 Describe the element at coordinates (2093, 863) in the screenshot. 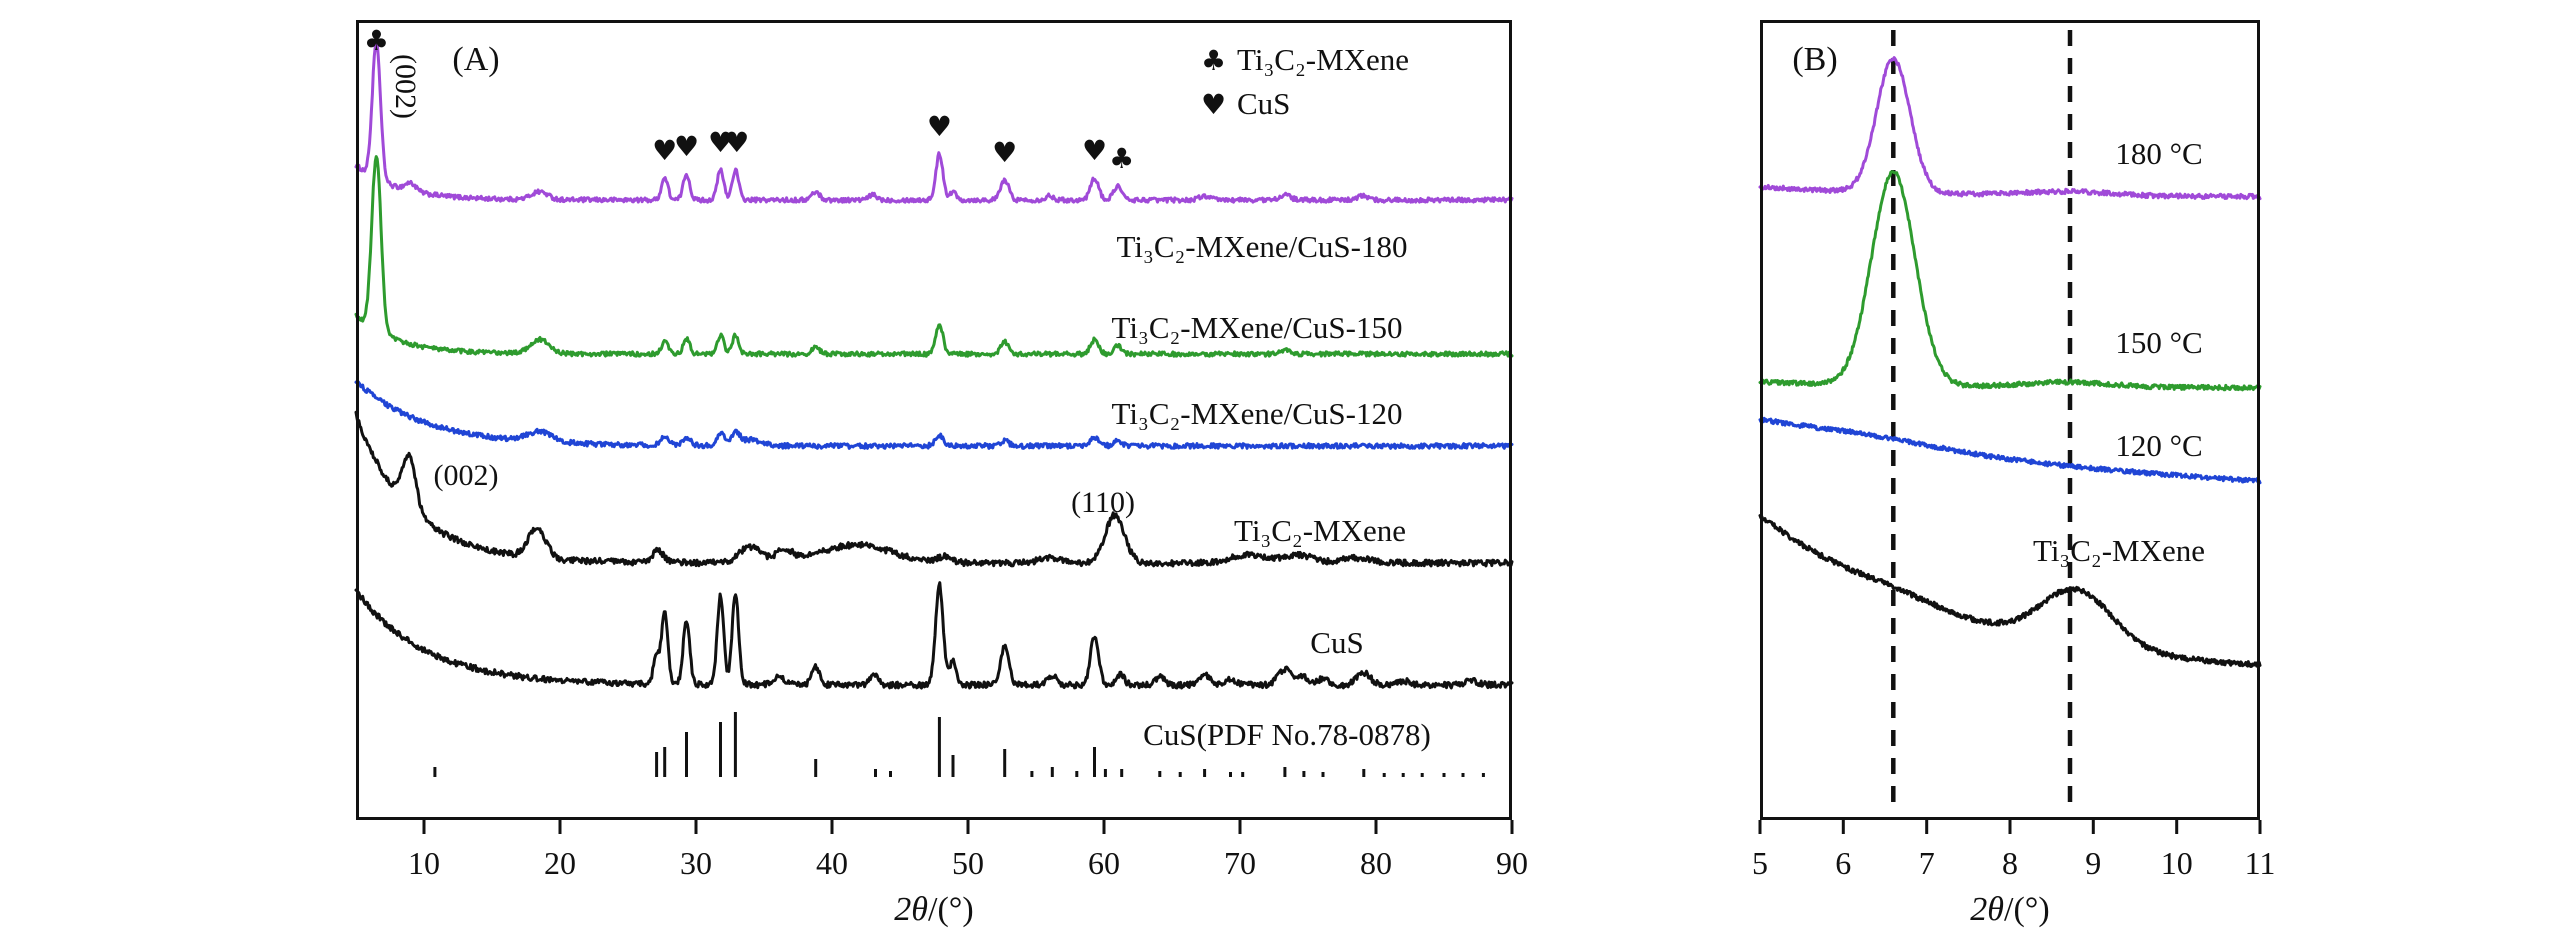

I see `x-axis-tick-label: 9` at that location.